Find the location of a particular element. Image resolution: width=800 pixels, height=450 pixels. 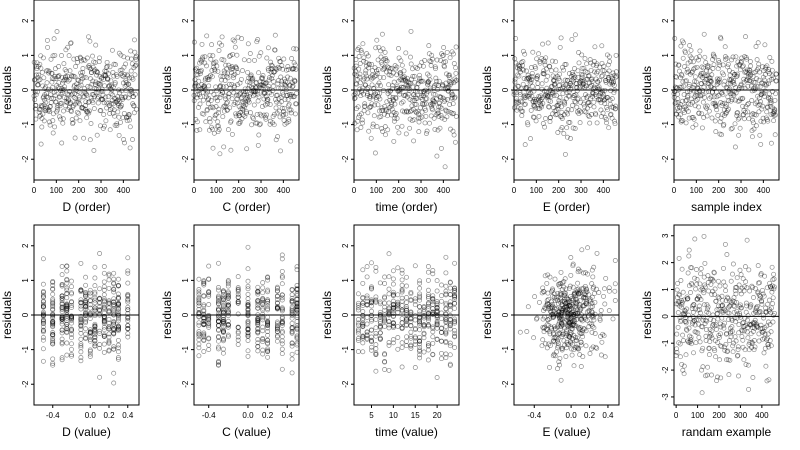

y-tick-label: 2 is located at coordinates (505, 245).